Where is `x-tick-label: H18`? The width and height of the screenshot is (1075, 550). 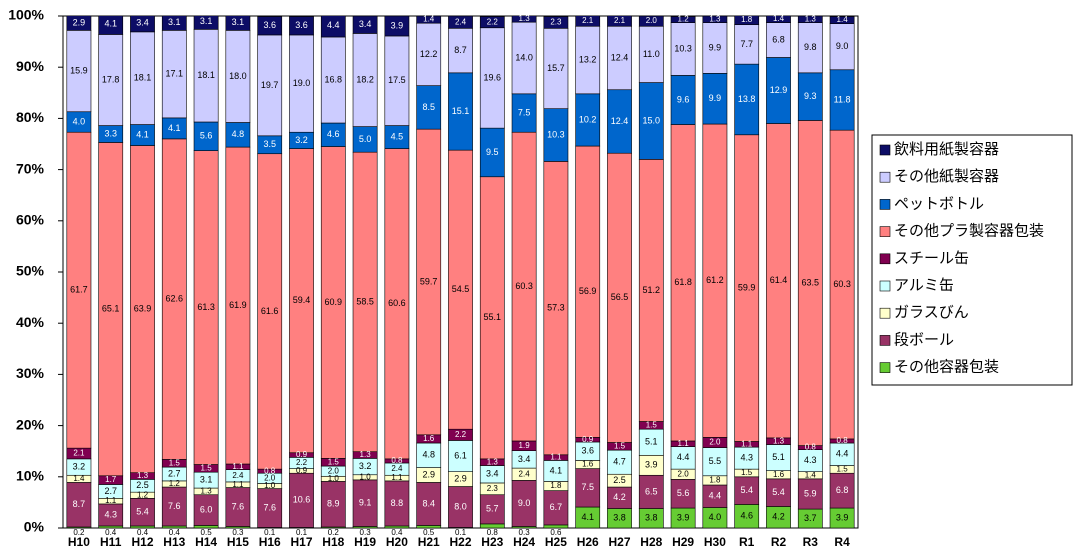 x-tick-label: H18 is located at coordinates (333, 542).